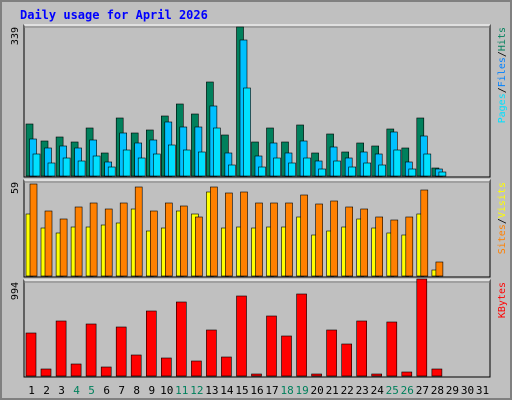 The width and height of the screenshot is (512, 405). Describe the element at coordinates (332, 390) in the screenshot. I see `x-tick-label-day-21: 21` at that location.